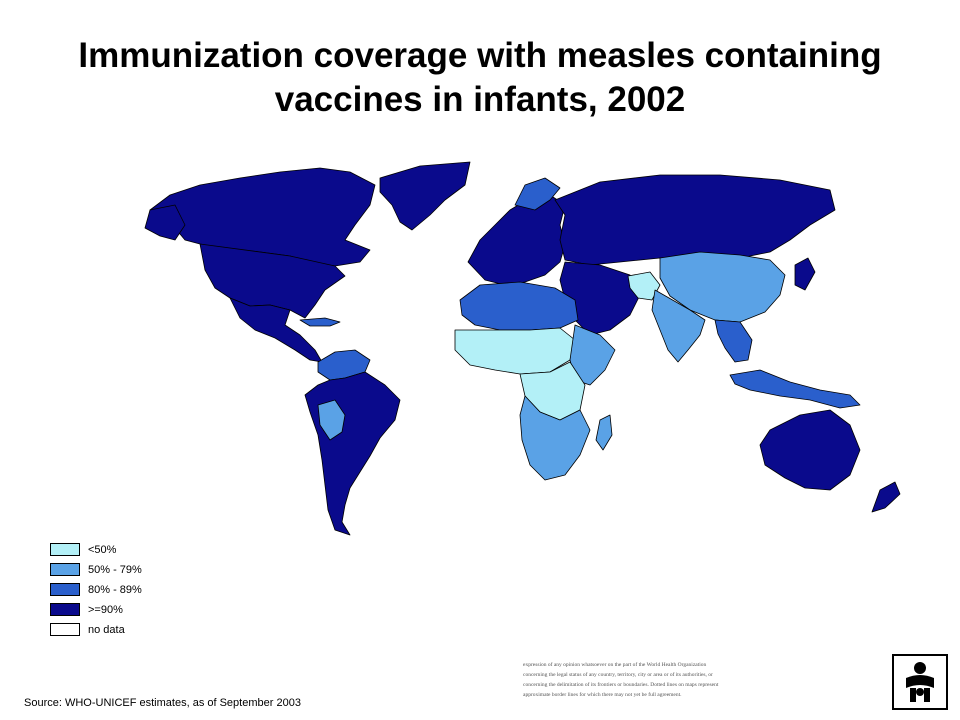 This screenshot has width=960, height=720. Describe the element at coordinates (515, 351) in the screenshot. I see `west-africa-region` at that location.